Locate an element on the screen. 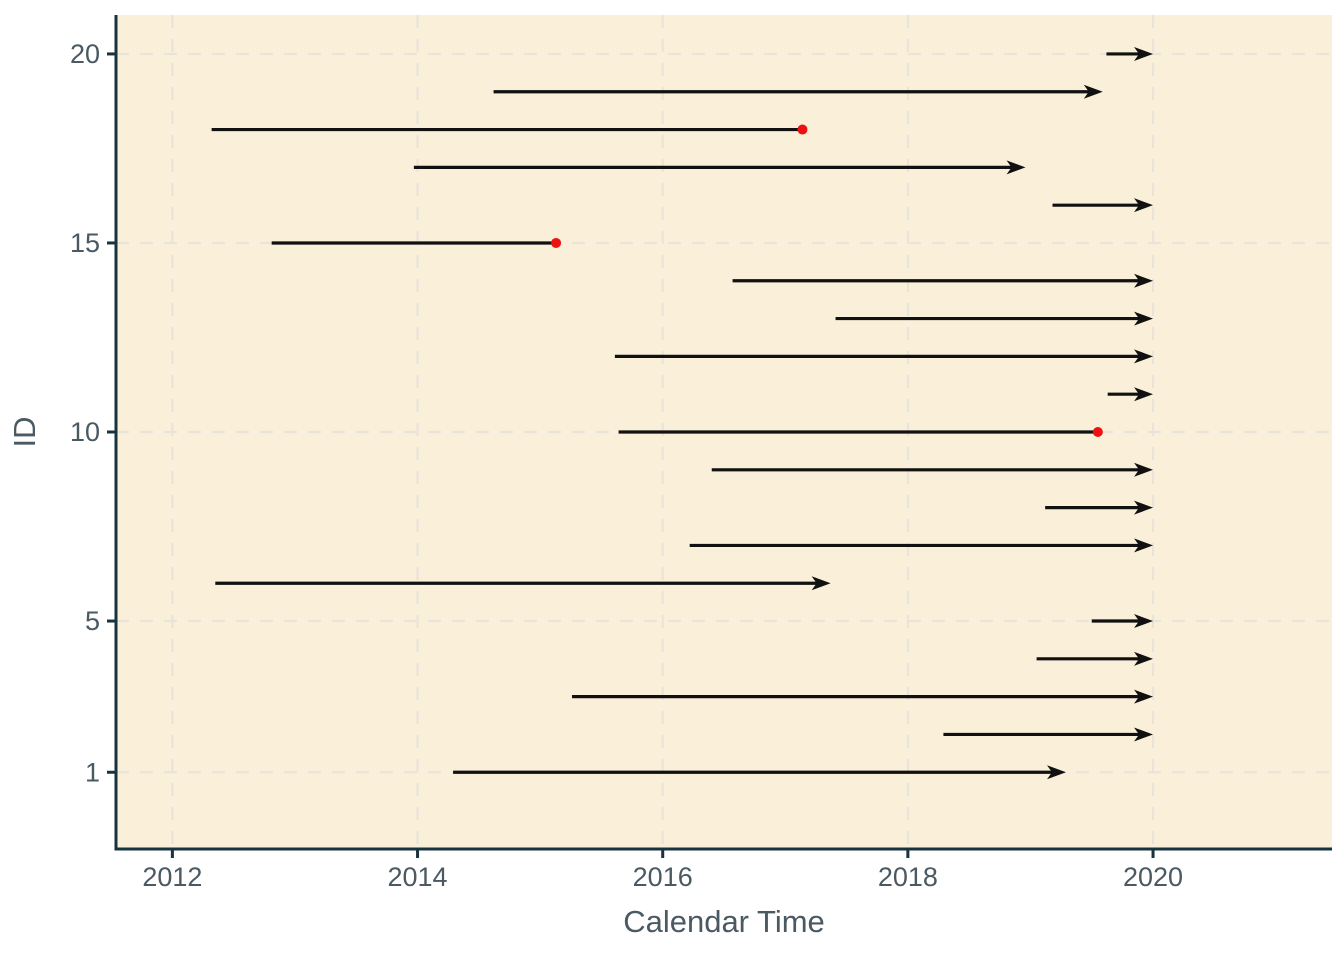 The width and height of the screenshot is (1344, 960). y-tick-label: 20 is located at coordinates (85, 54).